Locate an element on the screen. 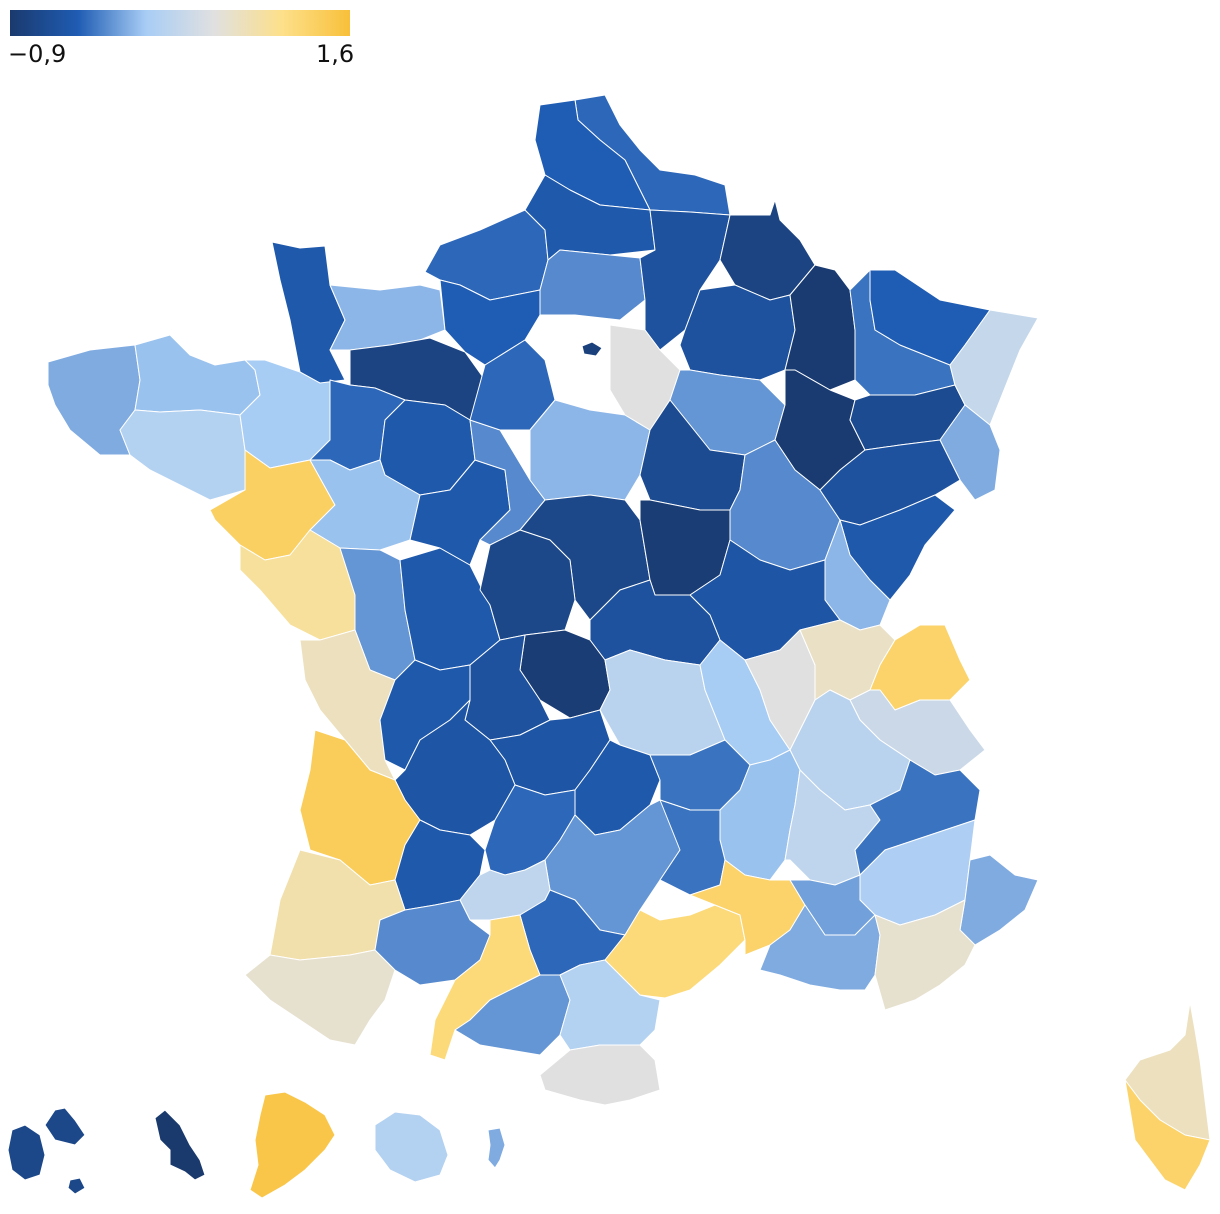 The image size is (1220, 1214). region-marne is located at coordinates (737, 332).